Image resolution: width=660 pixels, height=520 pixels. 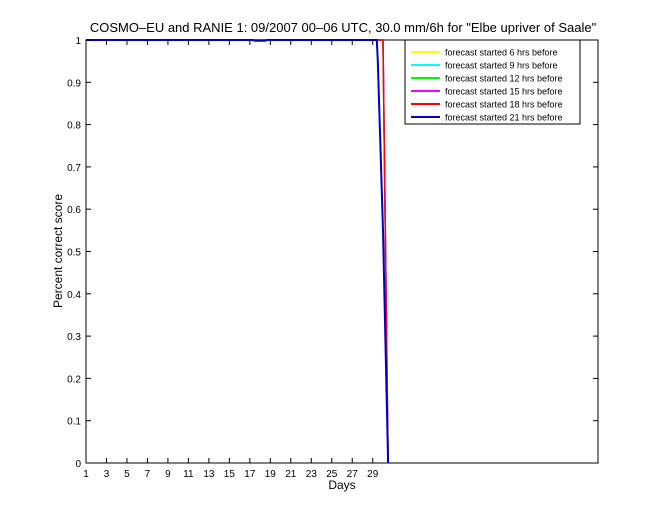 What do you see at coordinates (332, 474) in the screenshot?
I see `x-tick-label: 25` at bounding box center [332, 474].